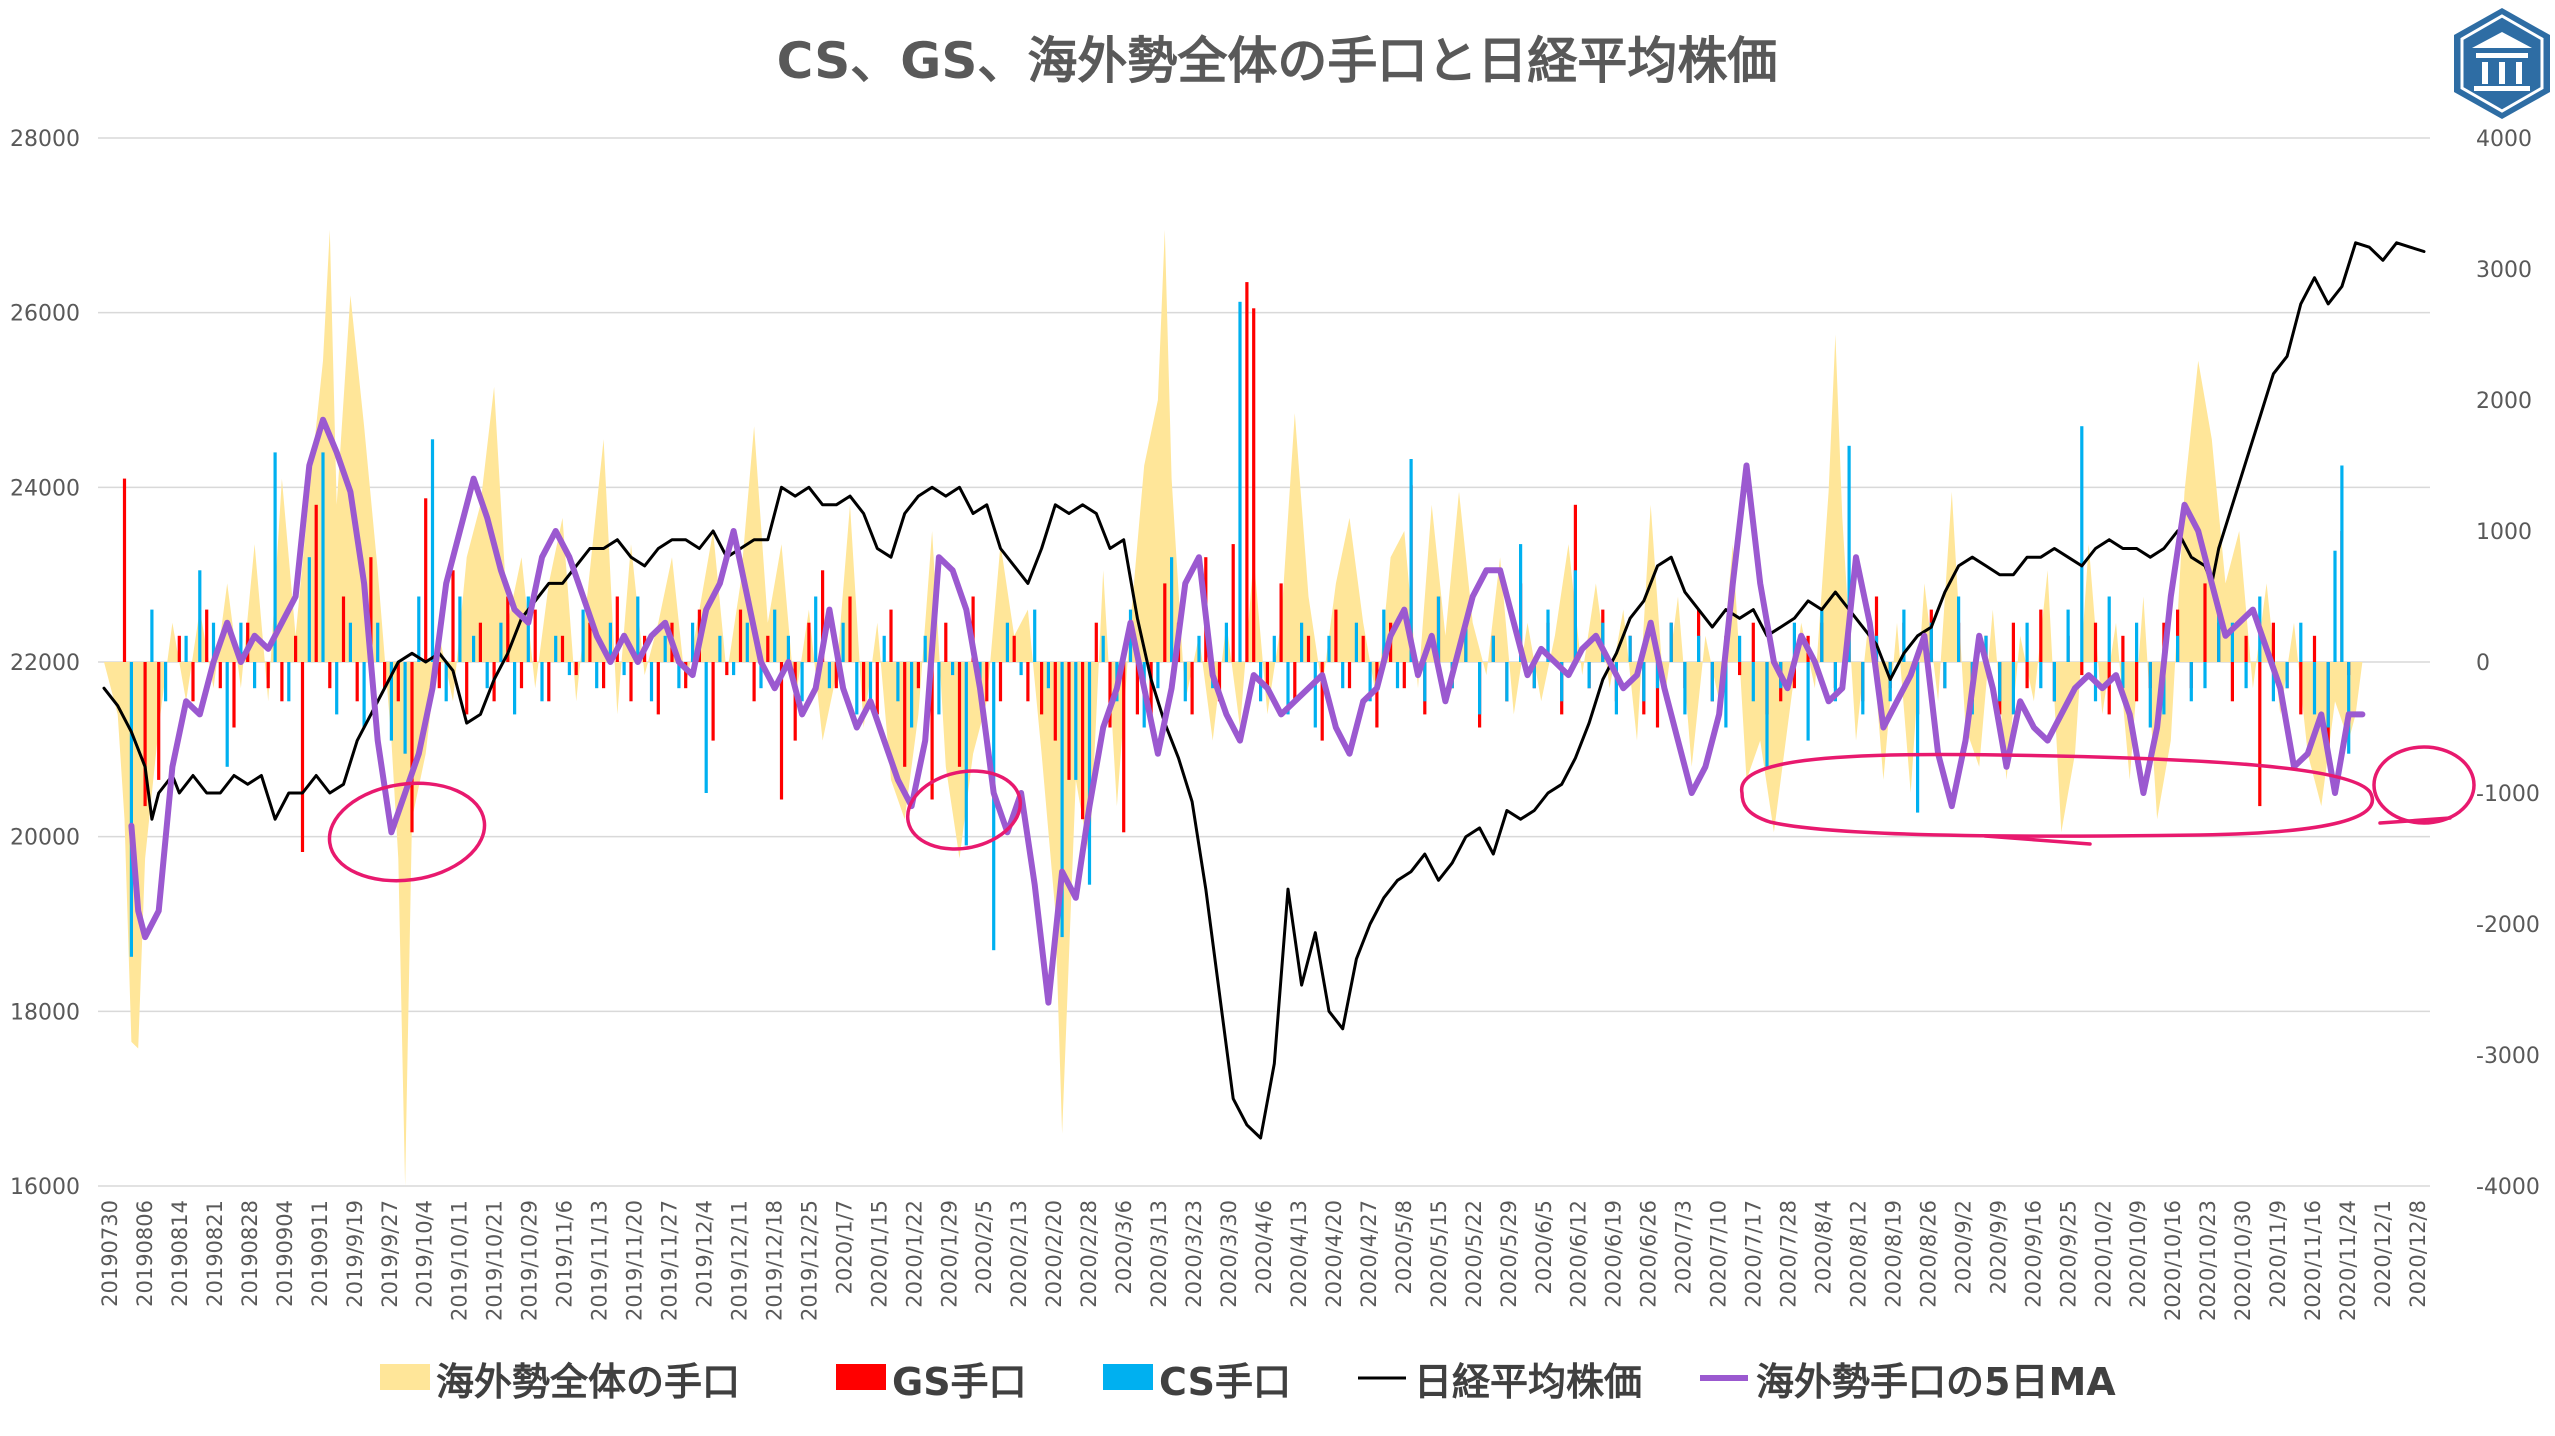 This screenshot has width=2555, height=1436. Describe the element at coordinates (1248, 1382) in the screenshot. I see `legend: 海外勢全体の手口 GS手口 CS手口 日経平均株価 海外勢手口の5日MA` at that location.